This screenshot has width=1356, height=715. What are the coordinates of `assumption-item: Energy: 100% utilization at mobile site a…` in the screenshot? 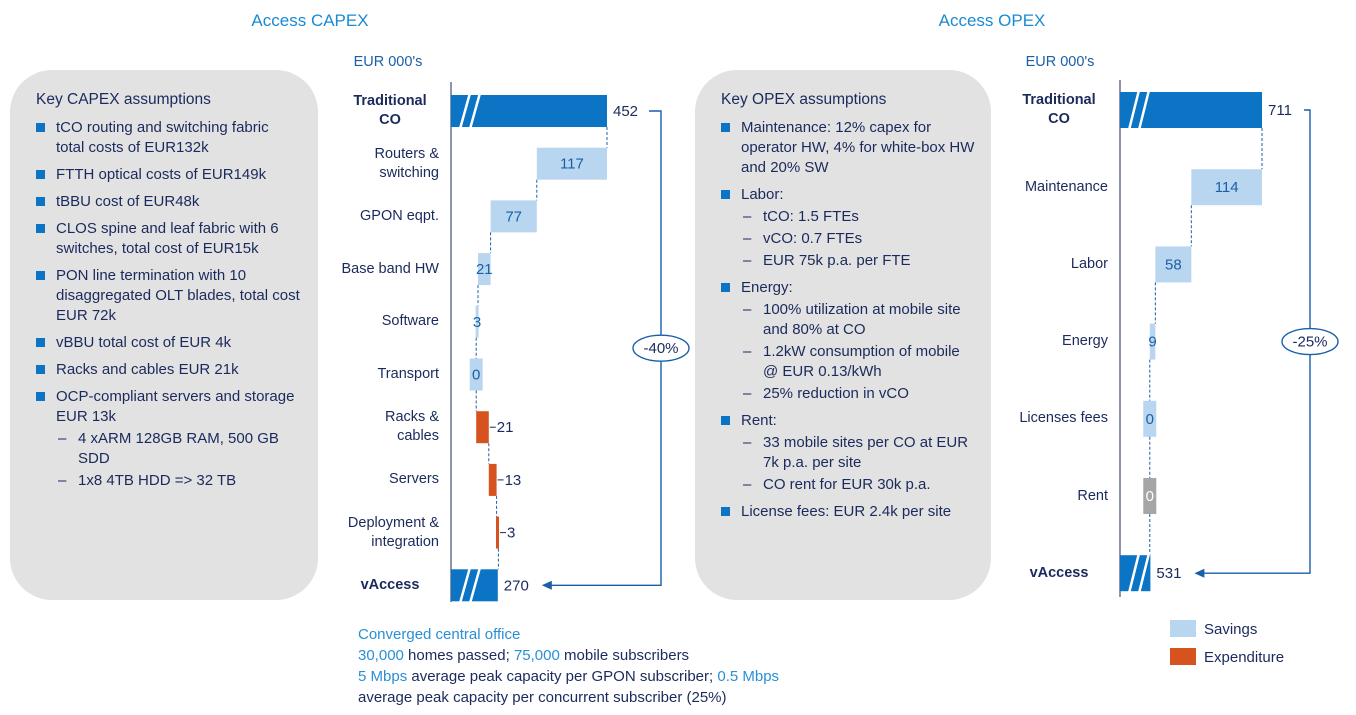 It's located at (848, 341).